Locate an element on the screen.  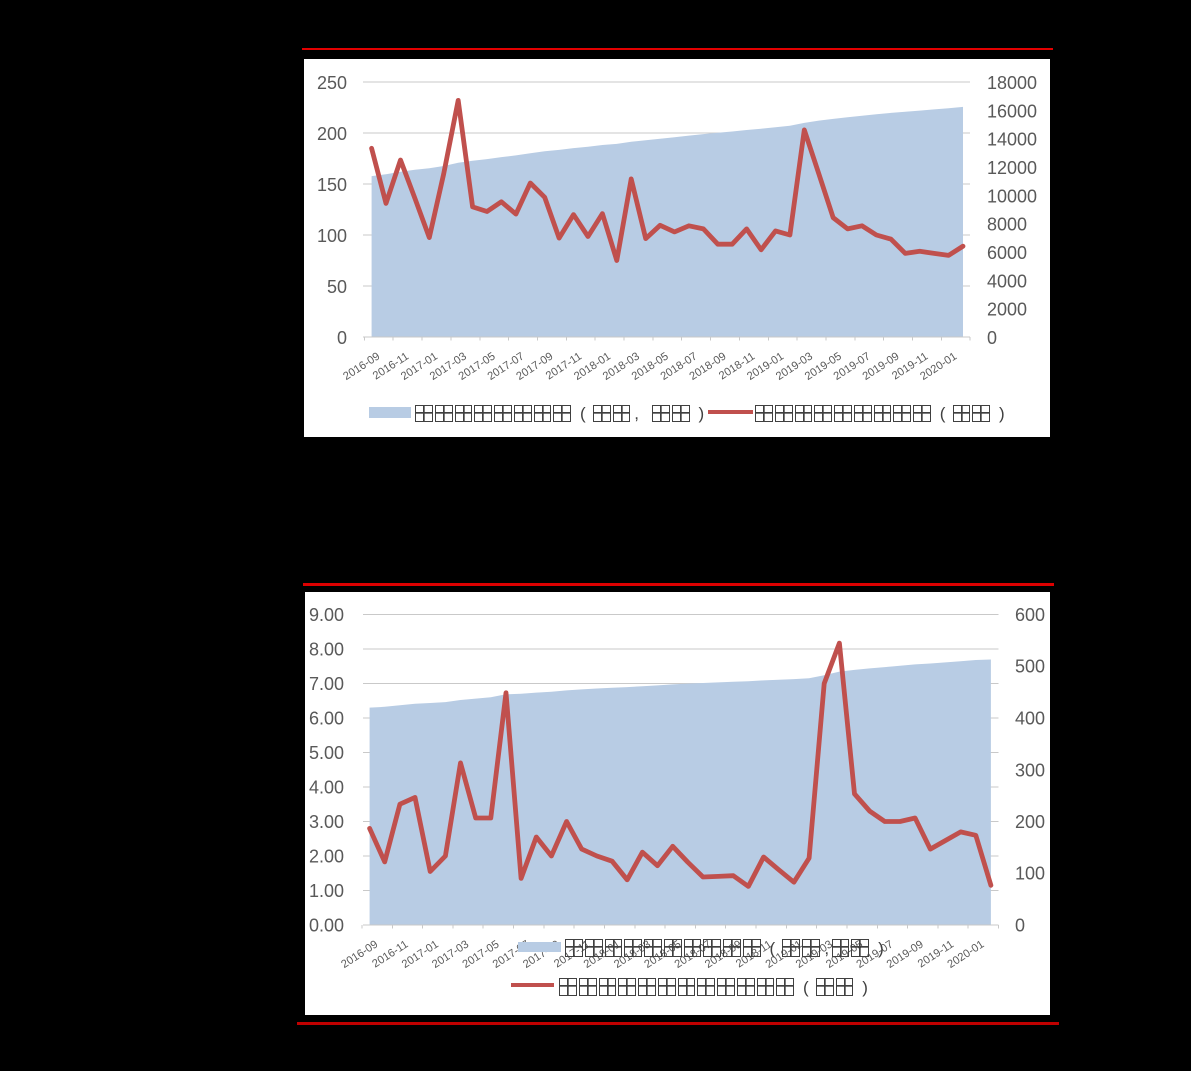
svg-text: 8000 is located at coordinates (1007, 225).